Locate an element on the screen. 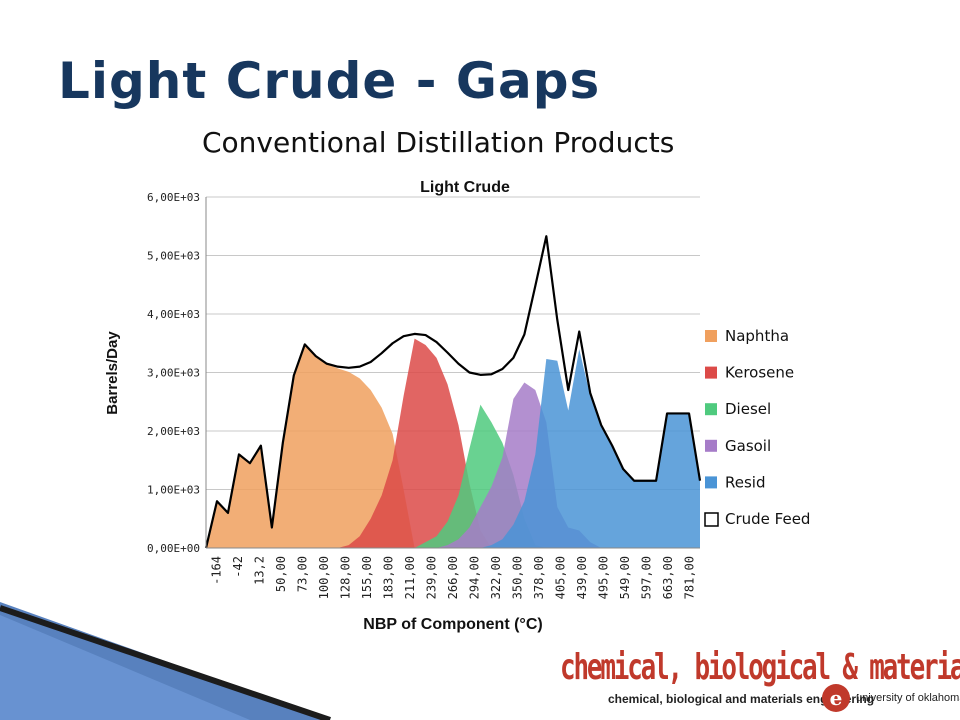  legend-item-resid: Resid is located at coordinates (735, 482).